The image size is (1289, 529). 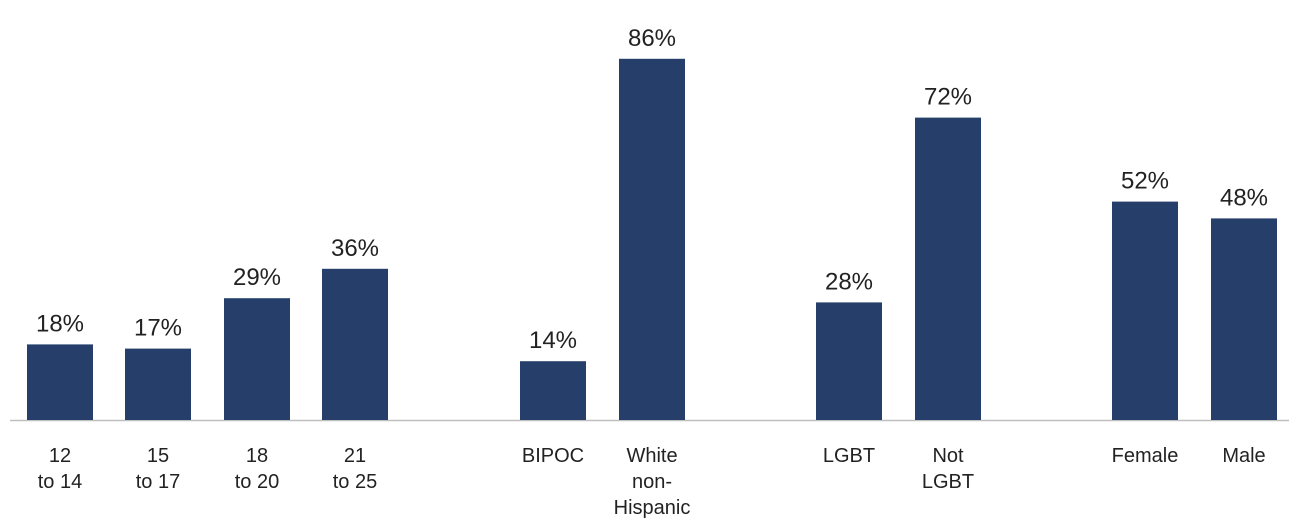 What do you see at coordinates (553, 390) in the screenshot?
I see `bar-bipoc` at bounding box center [553, 390].